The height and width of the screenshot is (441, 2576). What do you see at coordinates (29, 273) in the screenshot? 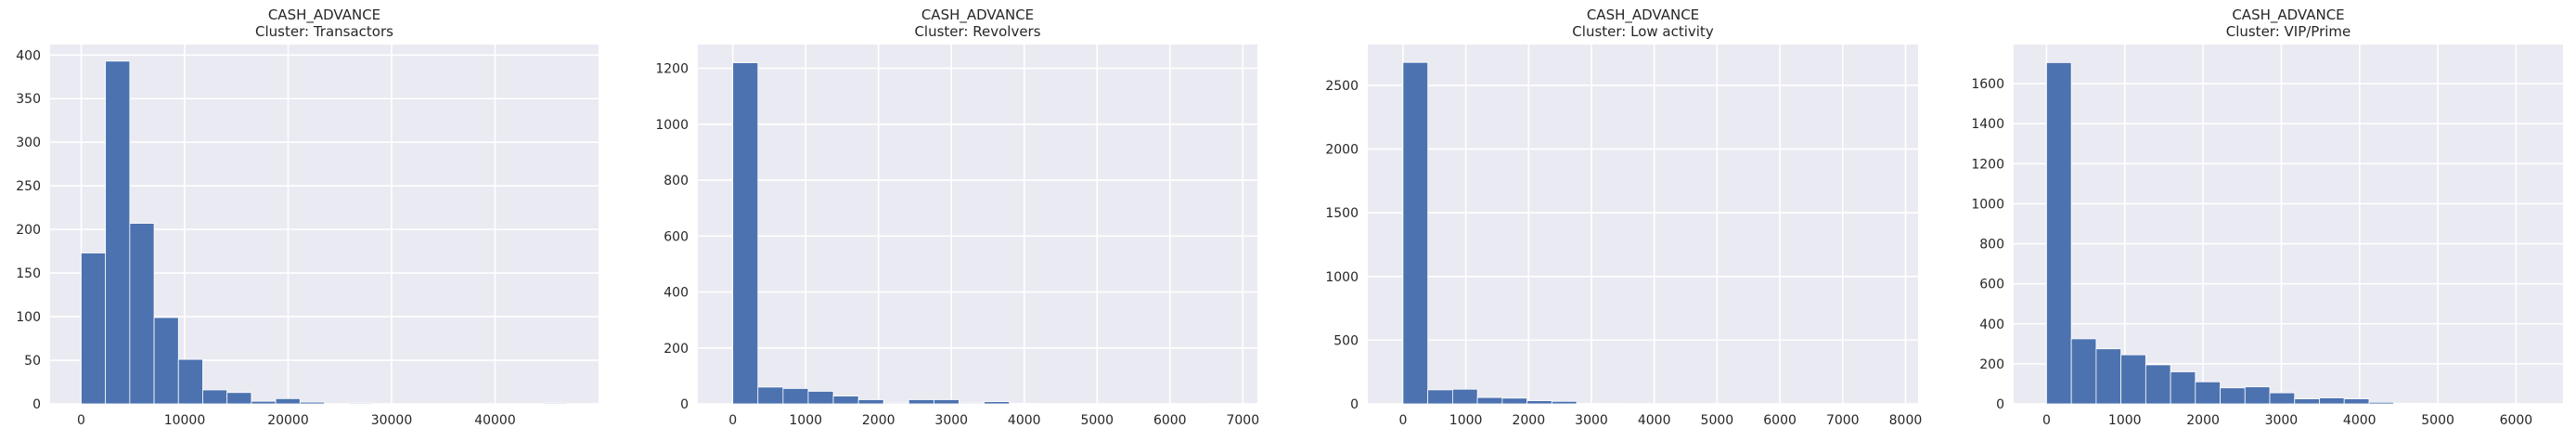
I see `y-tick-label: 150` at bounding box center [29, 273].